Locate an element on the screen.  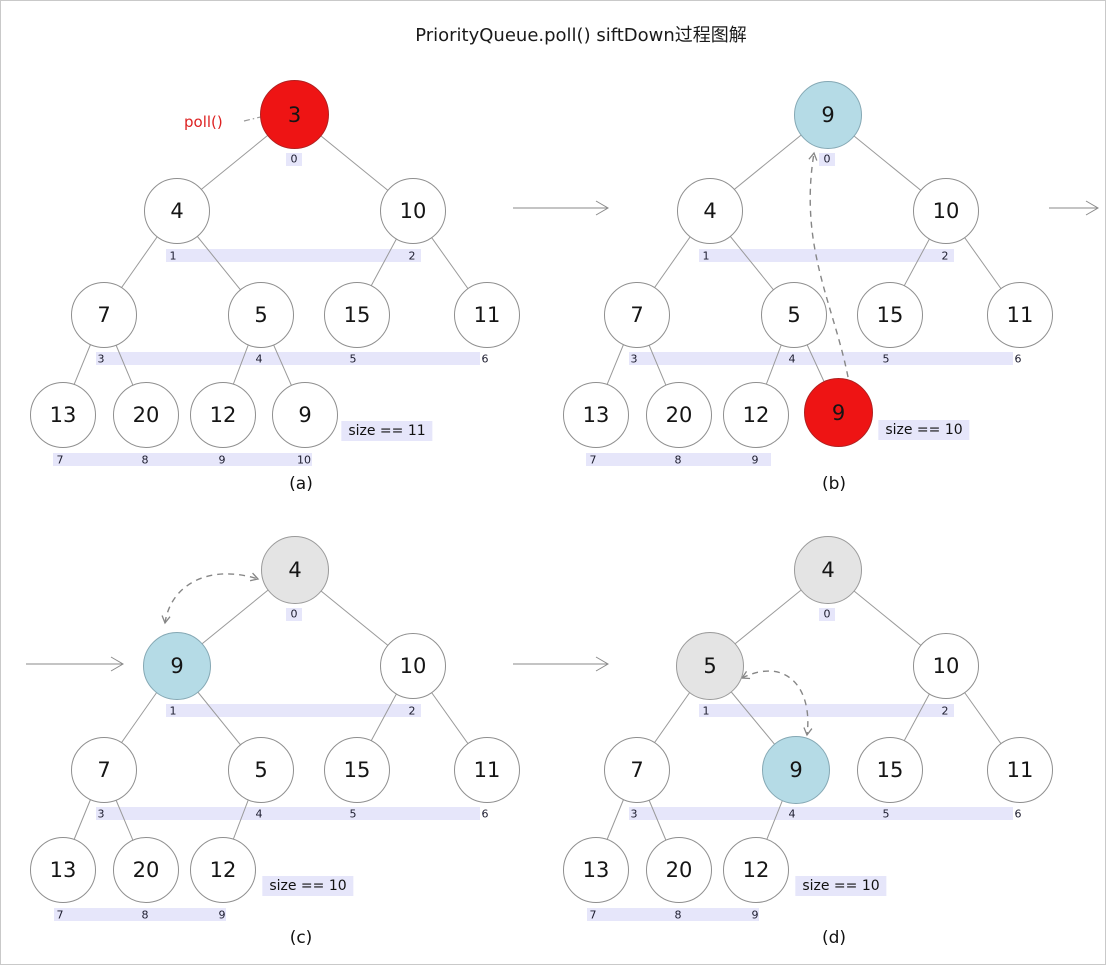
page-title: PriorityQueue.poll() siftDown过程图解 is located at coordinates (581, 35).